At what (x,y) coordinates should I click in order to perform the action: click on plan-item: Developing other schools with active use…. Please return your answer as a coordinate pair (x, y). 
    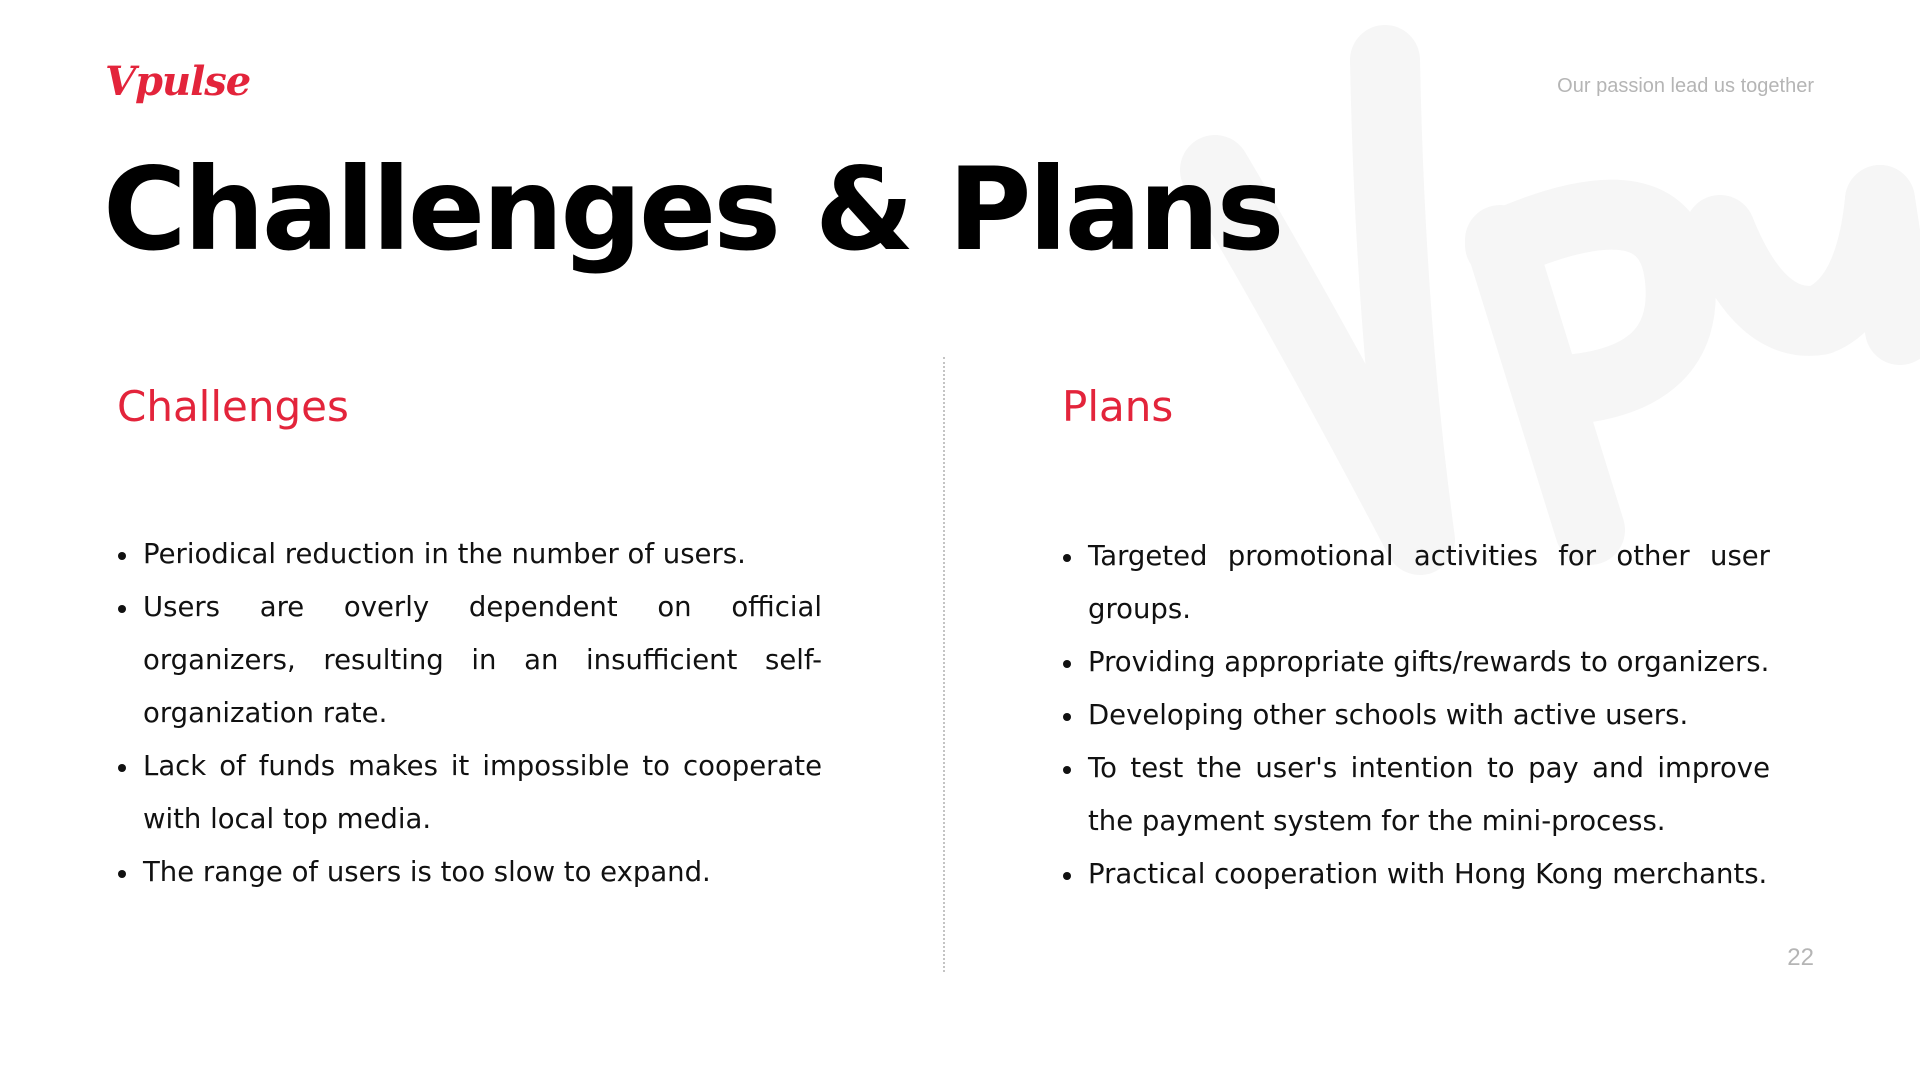
    Looking at the image, I should click on (1416, 715).